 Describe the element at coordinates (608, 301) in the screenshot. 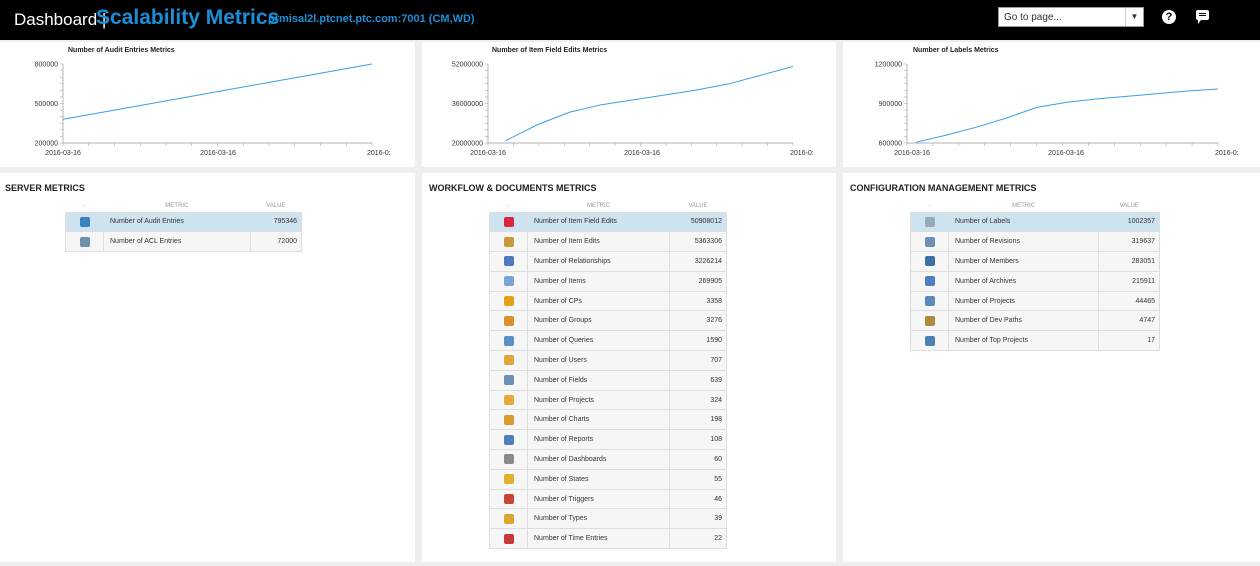

I see `table-row: Number of CPs 3358` at that location.